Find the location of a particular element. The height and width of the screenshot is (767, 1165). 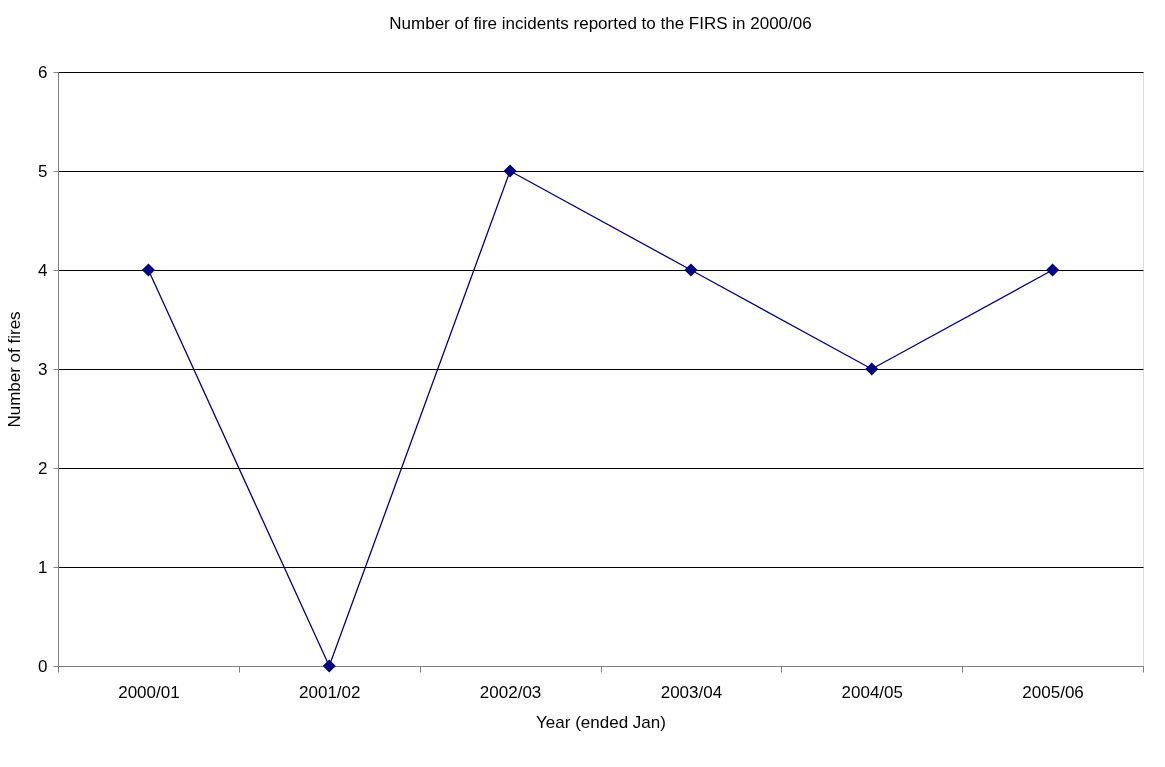

y-tick-label: 5 is located at coordinates (43, 171).